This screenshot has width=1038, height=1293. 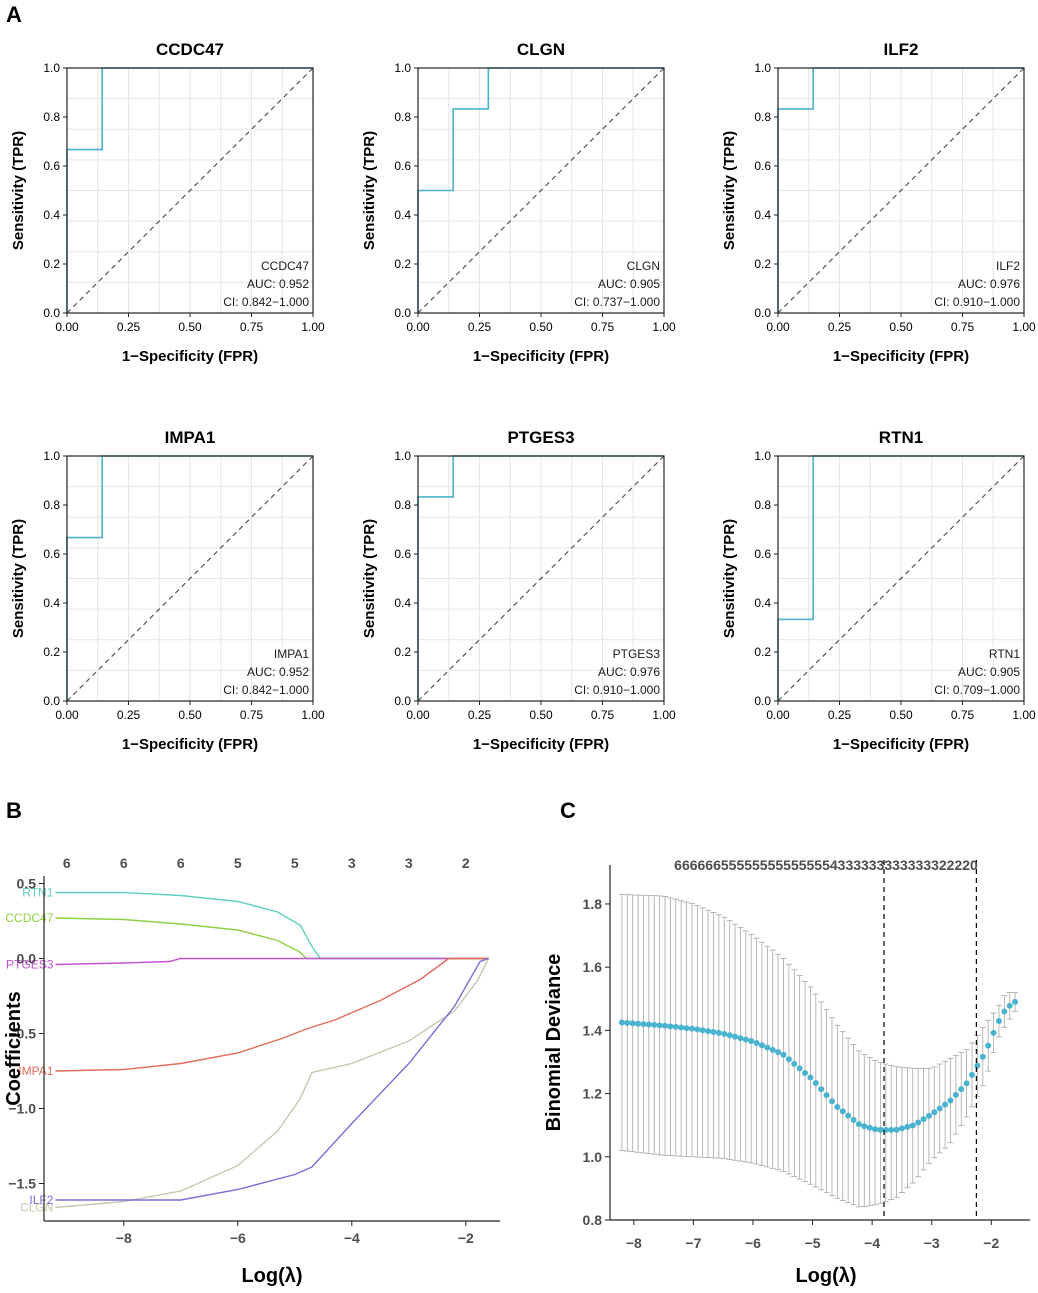 What do you see at coordinates (554, 1043) in the screenshot?
I see `y-axis-label: Binomial Deviance` at bounding box center [554, 1043].